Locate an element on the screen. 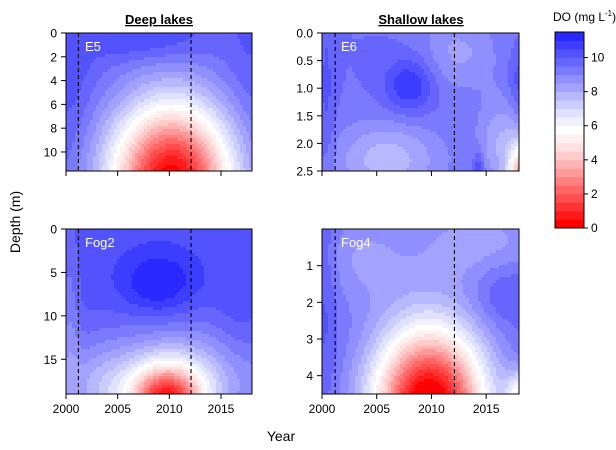  panel-fog2: Fog2 0 5 10 15 2000 2005 2010 2015 is located at coordinates (148, 319).